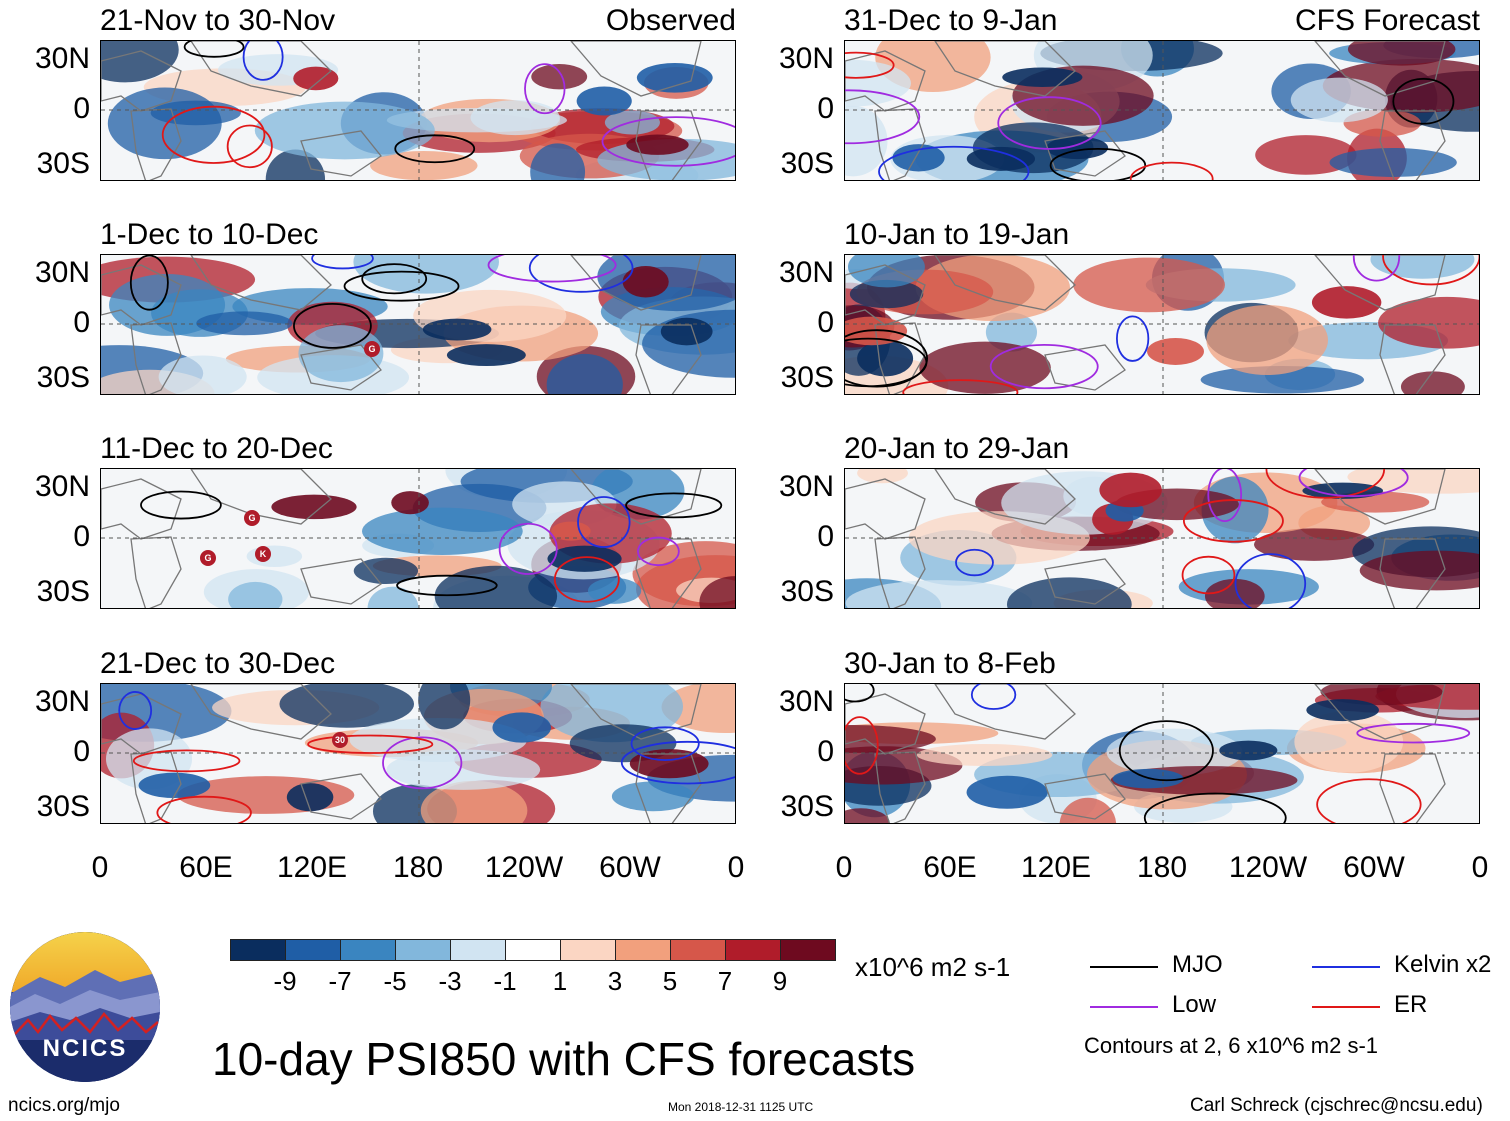 This screenshot has height=1121, width=1510. Describe the element at coordinates (1194, 1004) in the screenshot. I see `legend-label: Low` at that location.